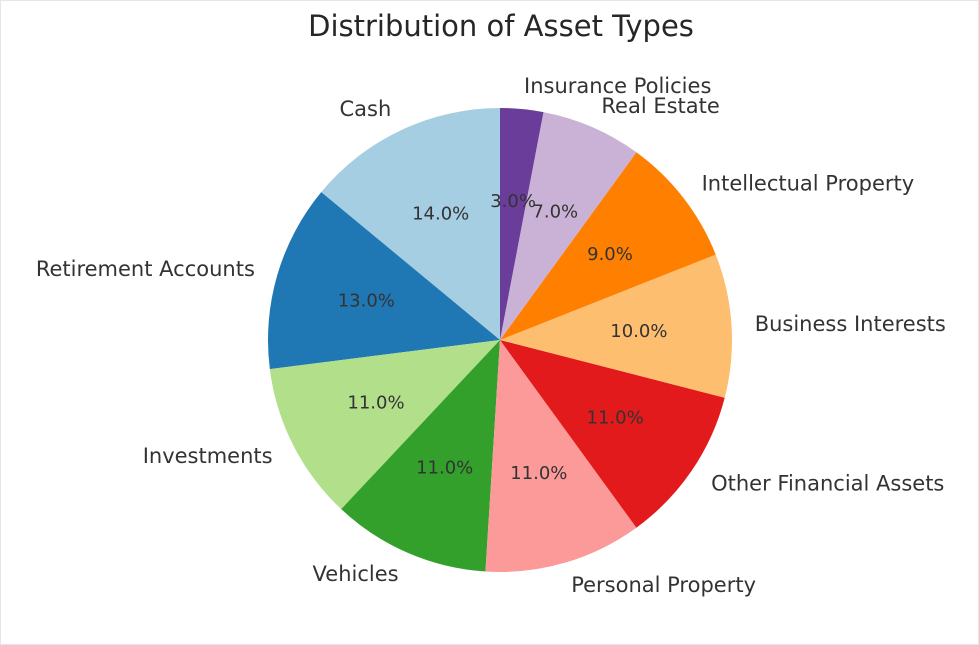  I want to click on category-label-intellectual-property: Intellectual Property, so click(808, 184).